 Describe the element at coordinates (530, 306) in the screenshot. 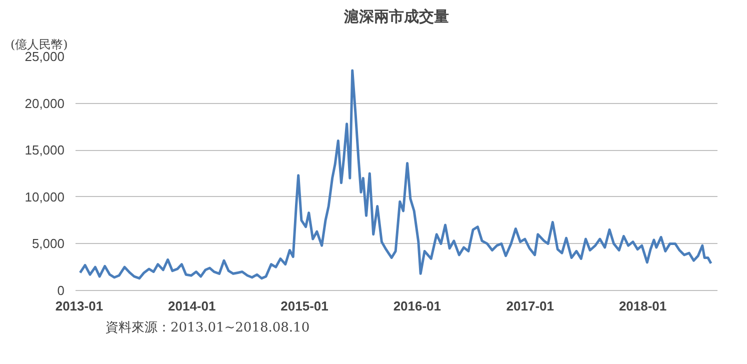

I see `x-tick-label: 2017-01` at that location.